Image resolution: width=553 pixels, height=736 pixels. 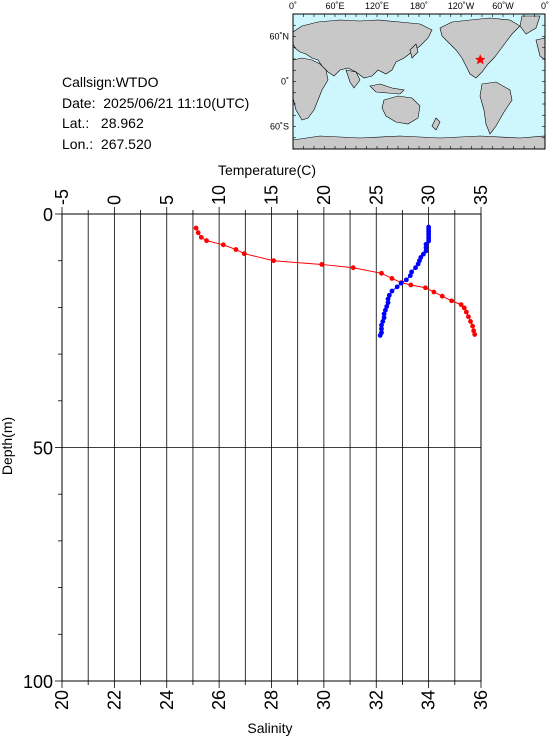 I want to click on salinity-tick-label: 26, so click(x=219, y=700).